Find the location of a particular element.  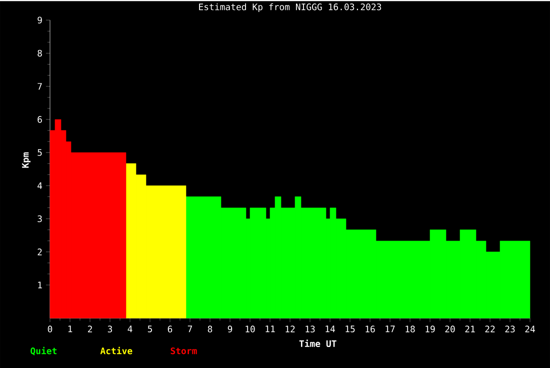

x-tick-label: 9 is located at coordinates (230, 329).